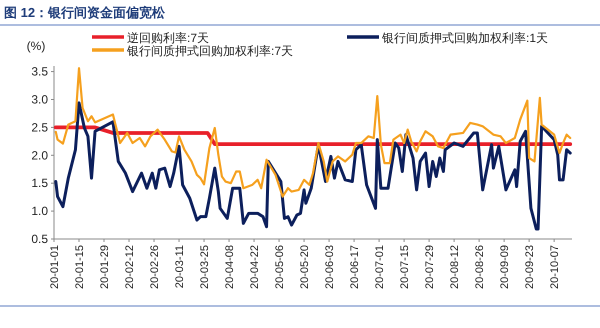 The height and width of the screenshot is (328, 600). I want to click on y-tick-label: 1.0, so click(39, 211).